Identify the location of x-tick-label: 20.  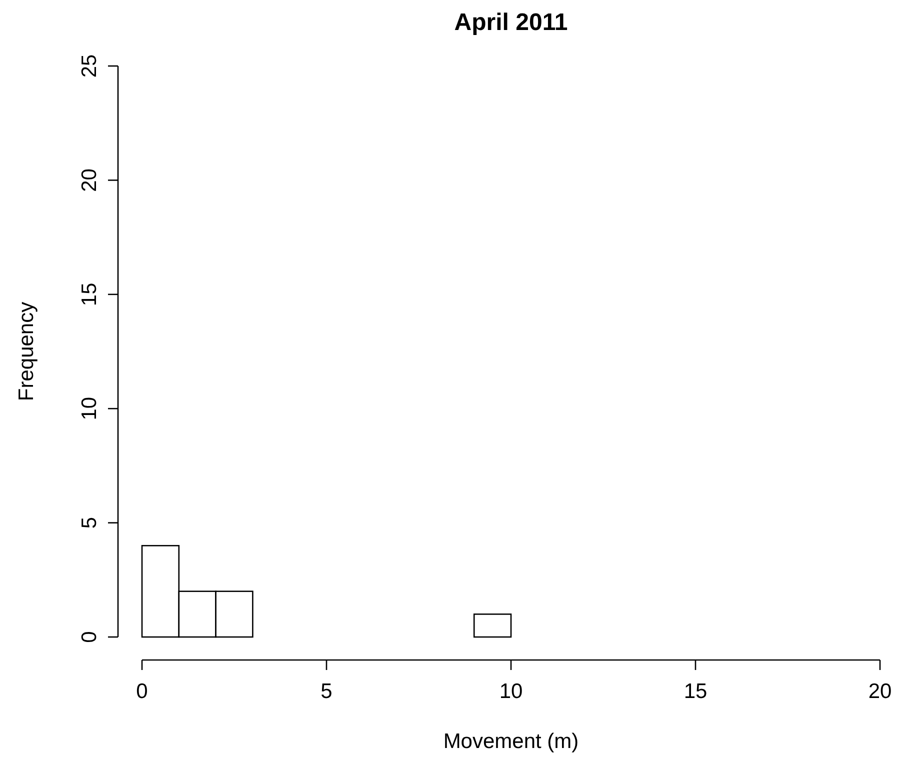
(880, 691).